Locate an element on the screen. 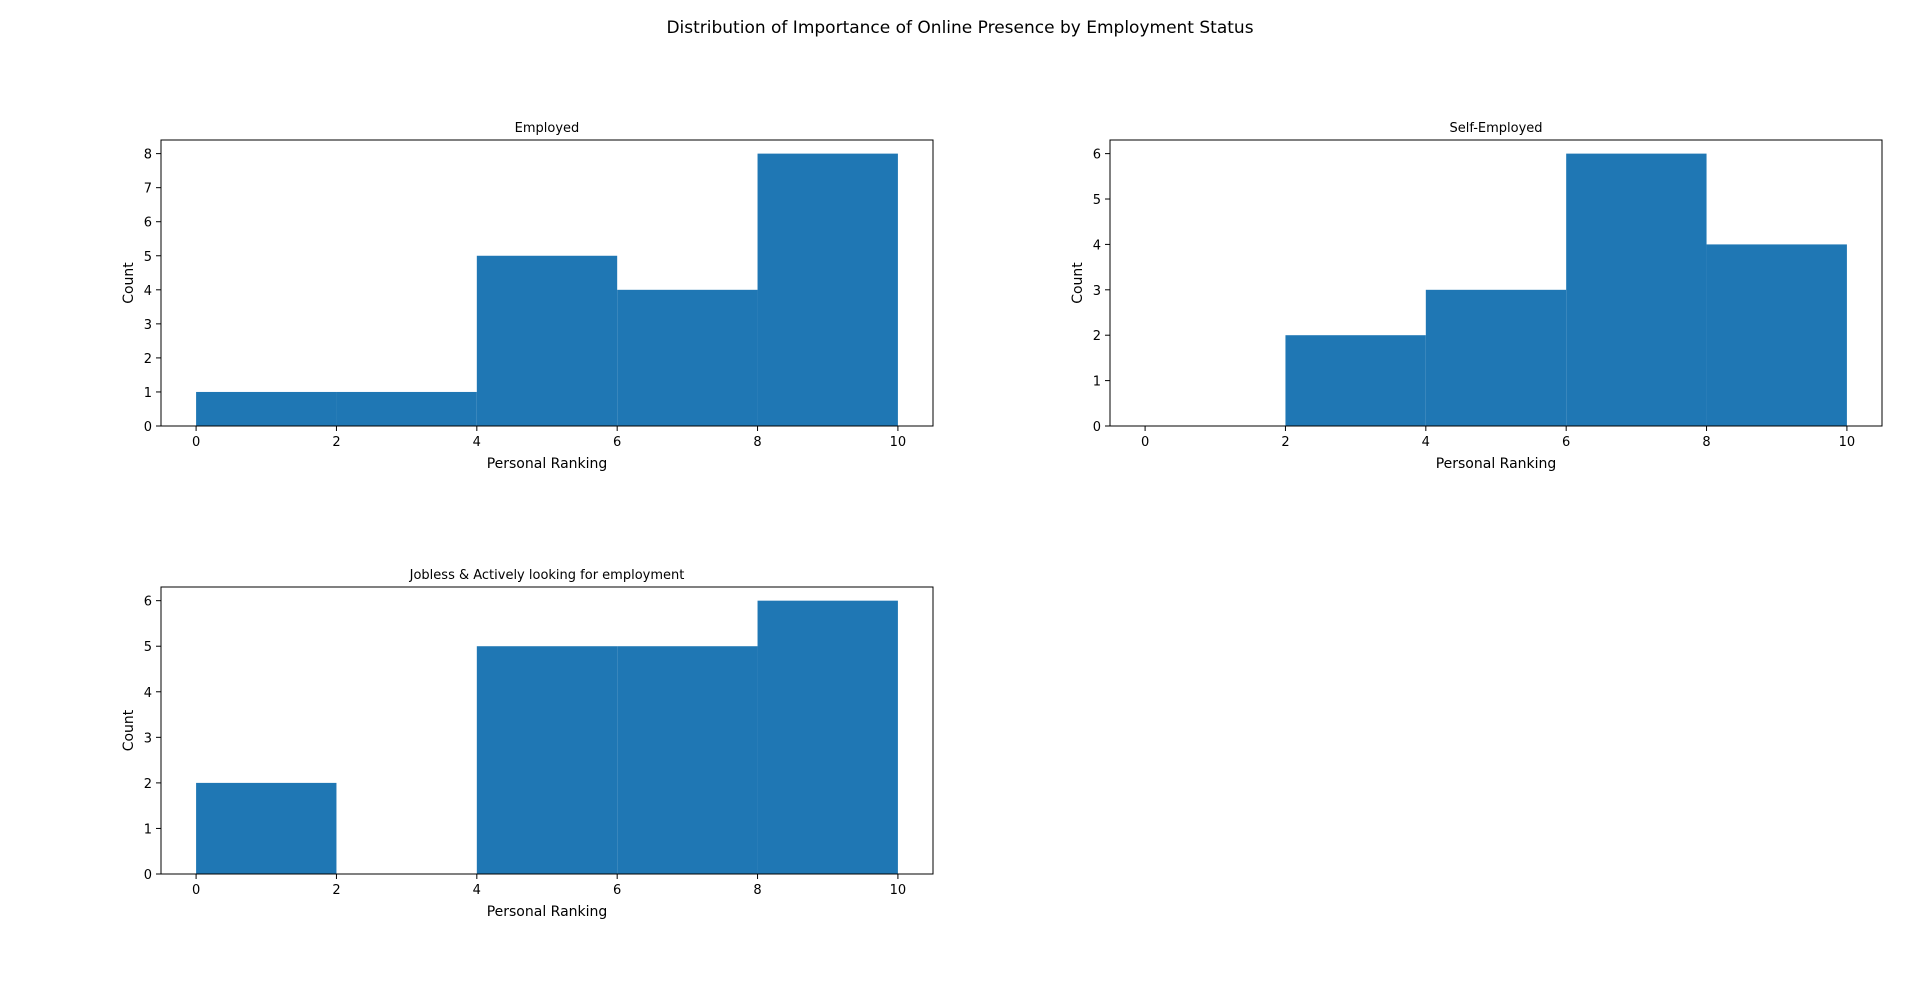 The image size is (1920, 983). panel-title: Employed is located at coordinates (547, 128).